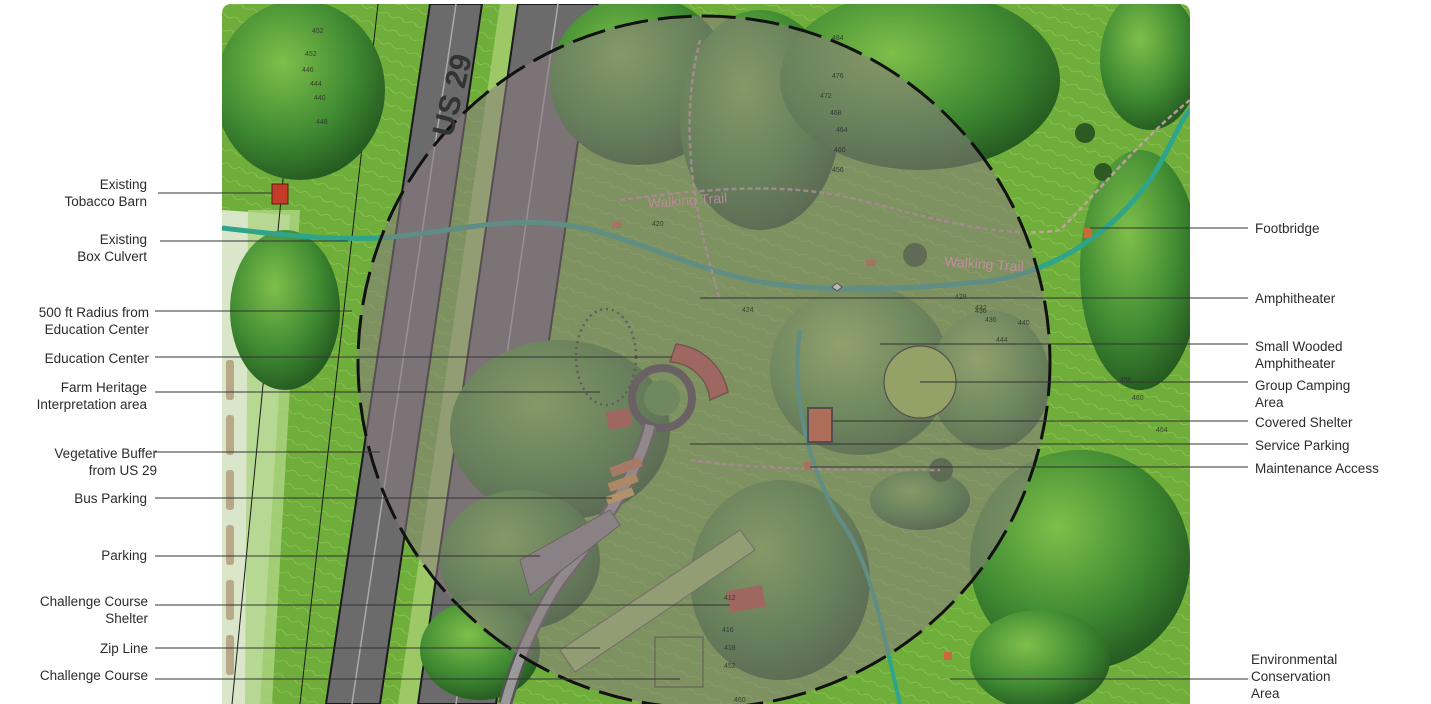  What do you see at coordinates (838, 76) in the screenshot?
I see `contour-label: 476` at bounding box center [838, 76].